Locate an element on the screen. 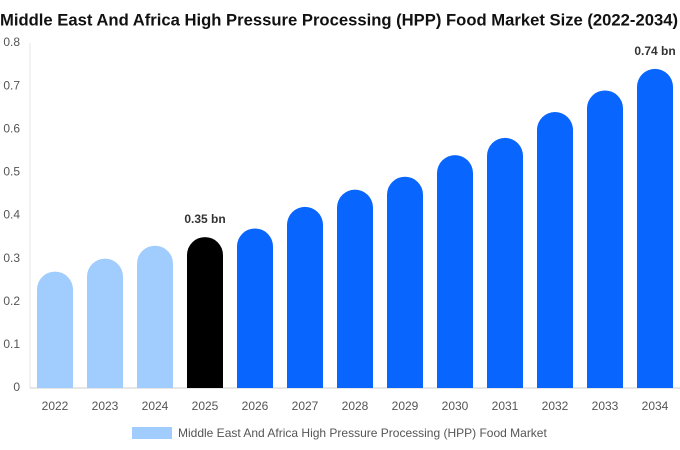 This screenshot has width=680, height=450. x-tick-label: 2030 is located at coordinates (455, 406).